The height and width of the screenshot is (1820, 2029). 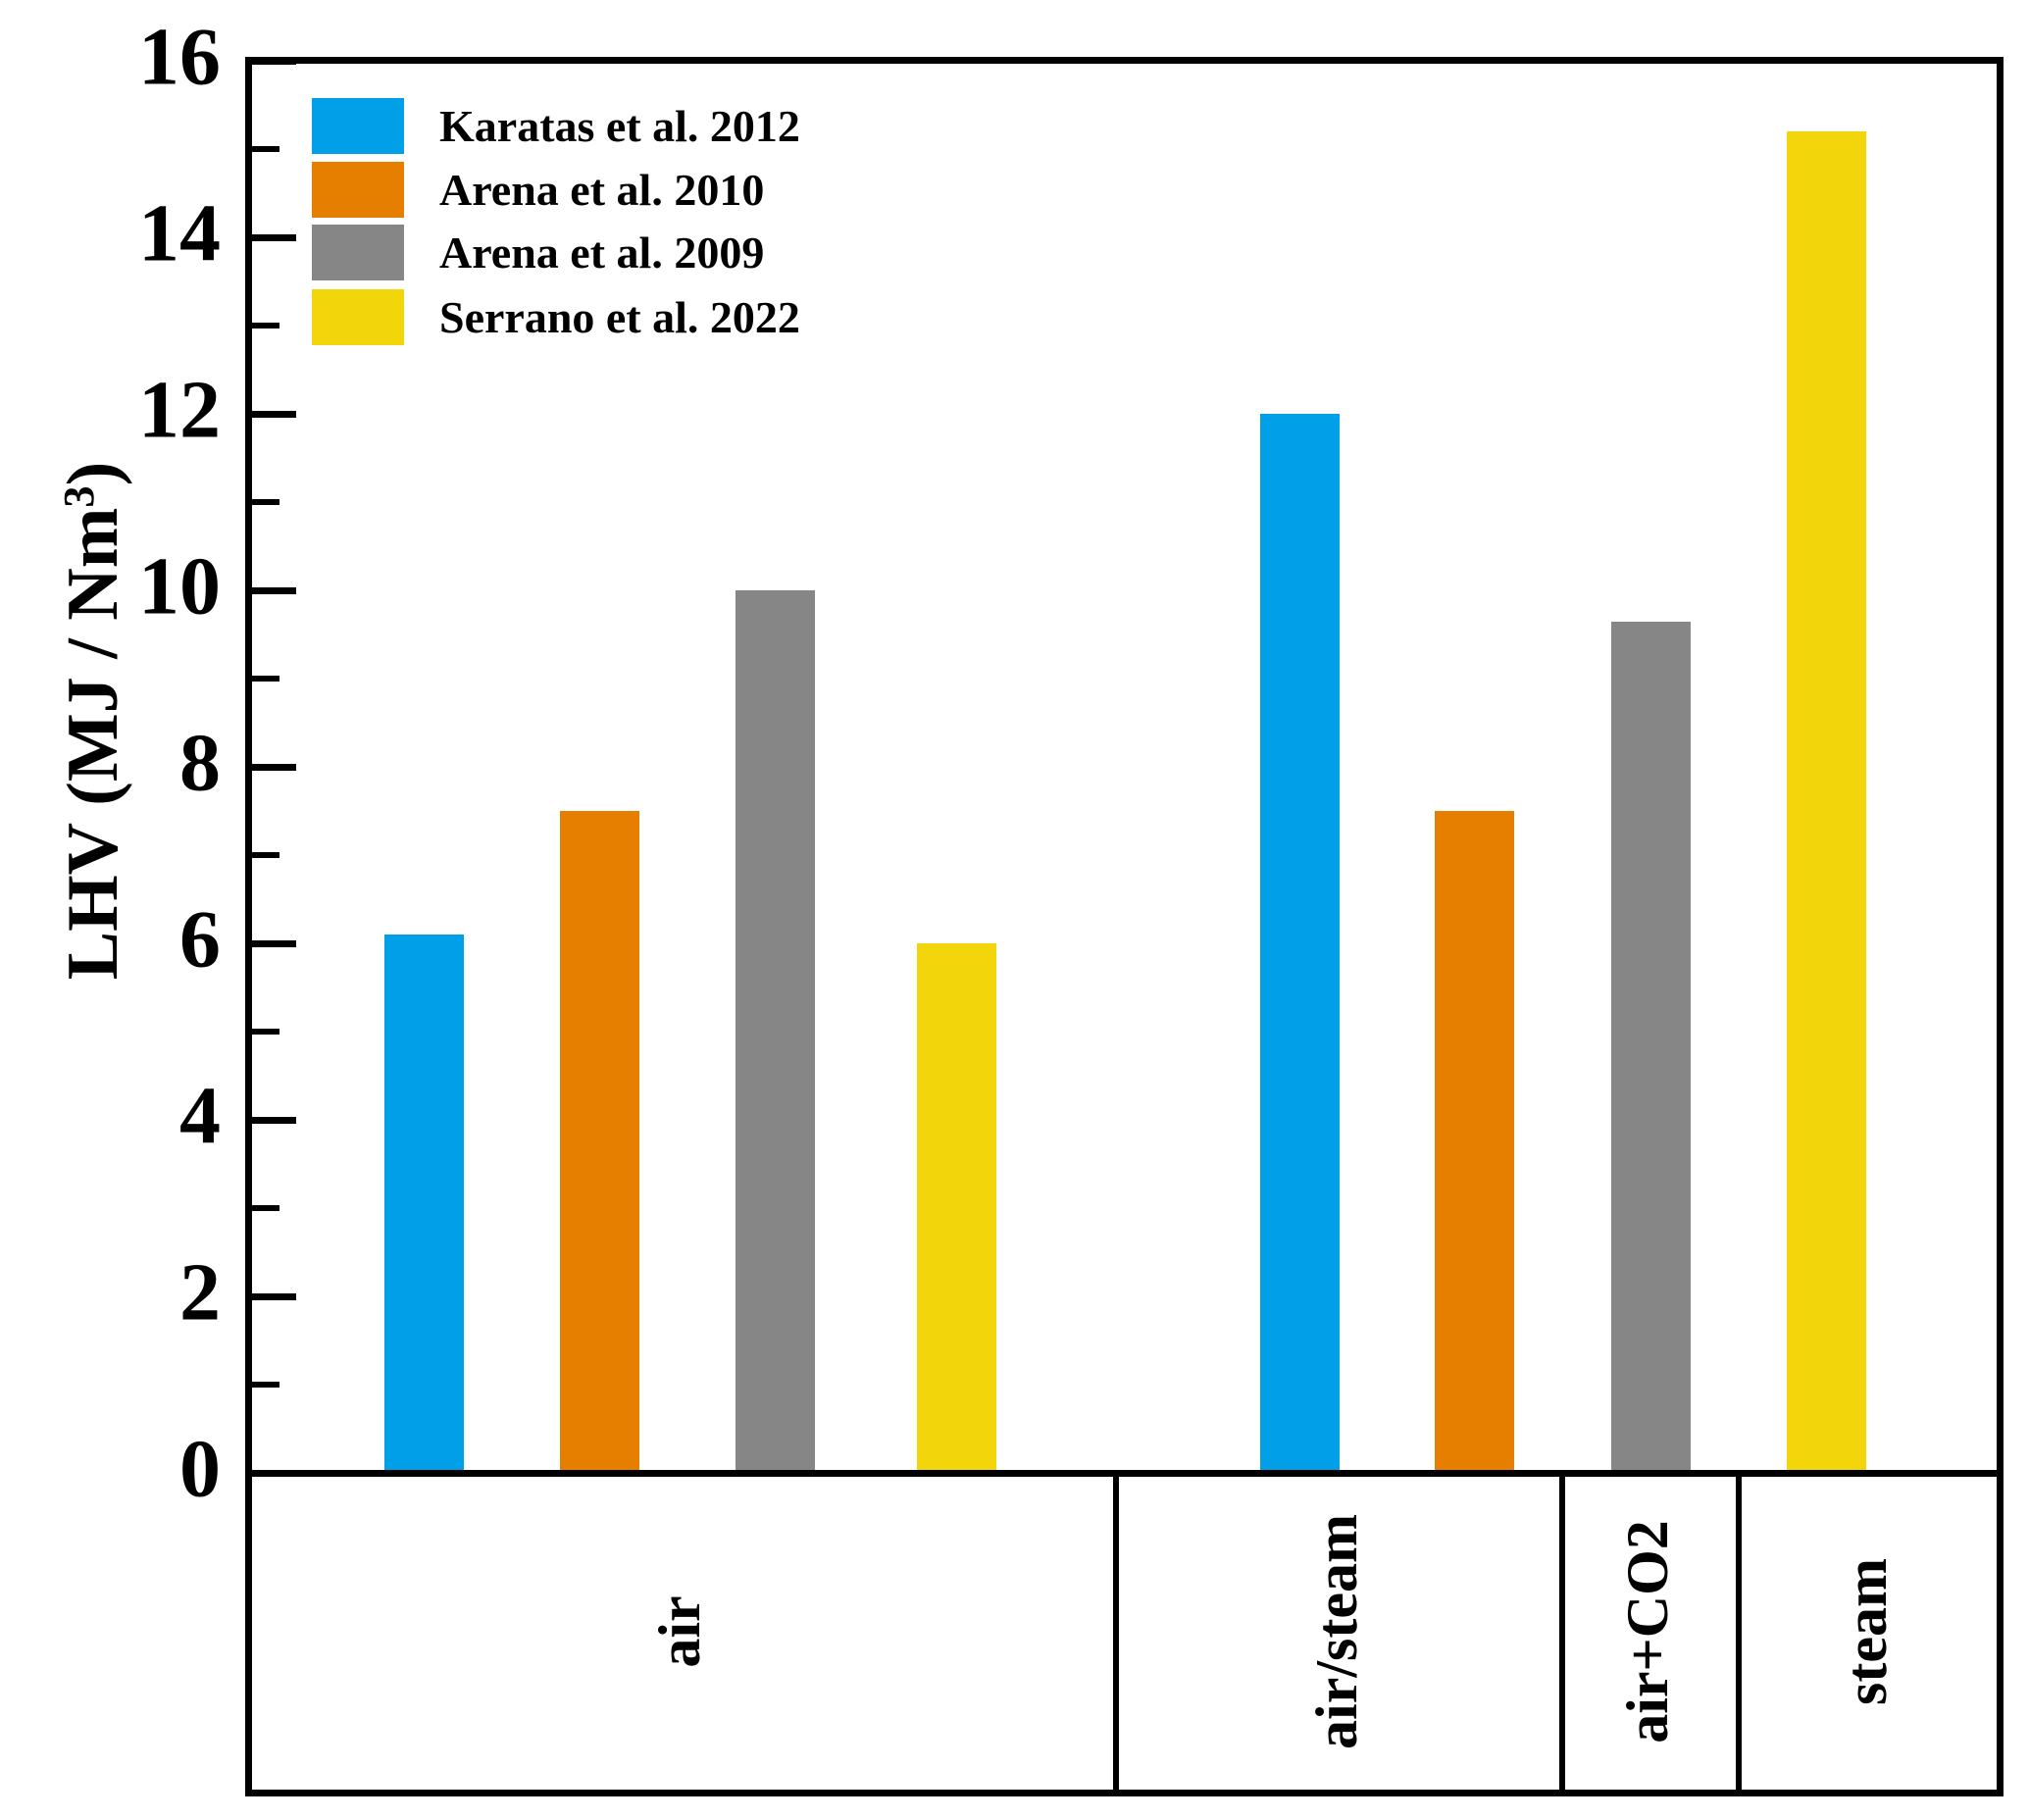 I want to click on bar-steam-serrano, so click(x=1826, y=802).